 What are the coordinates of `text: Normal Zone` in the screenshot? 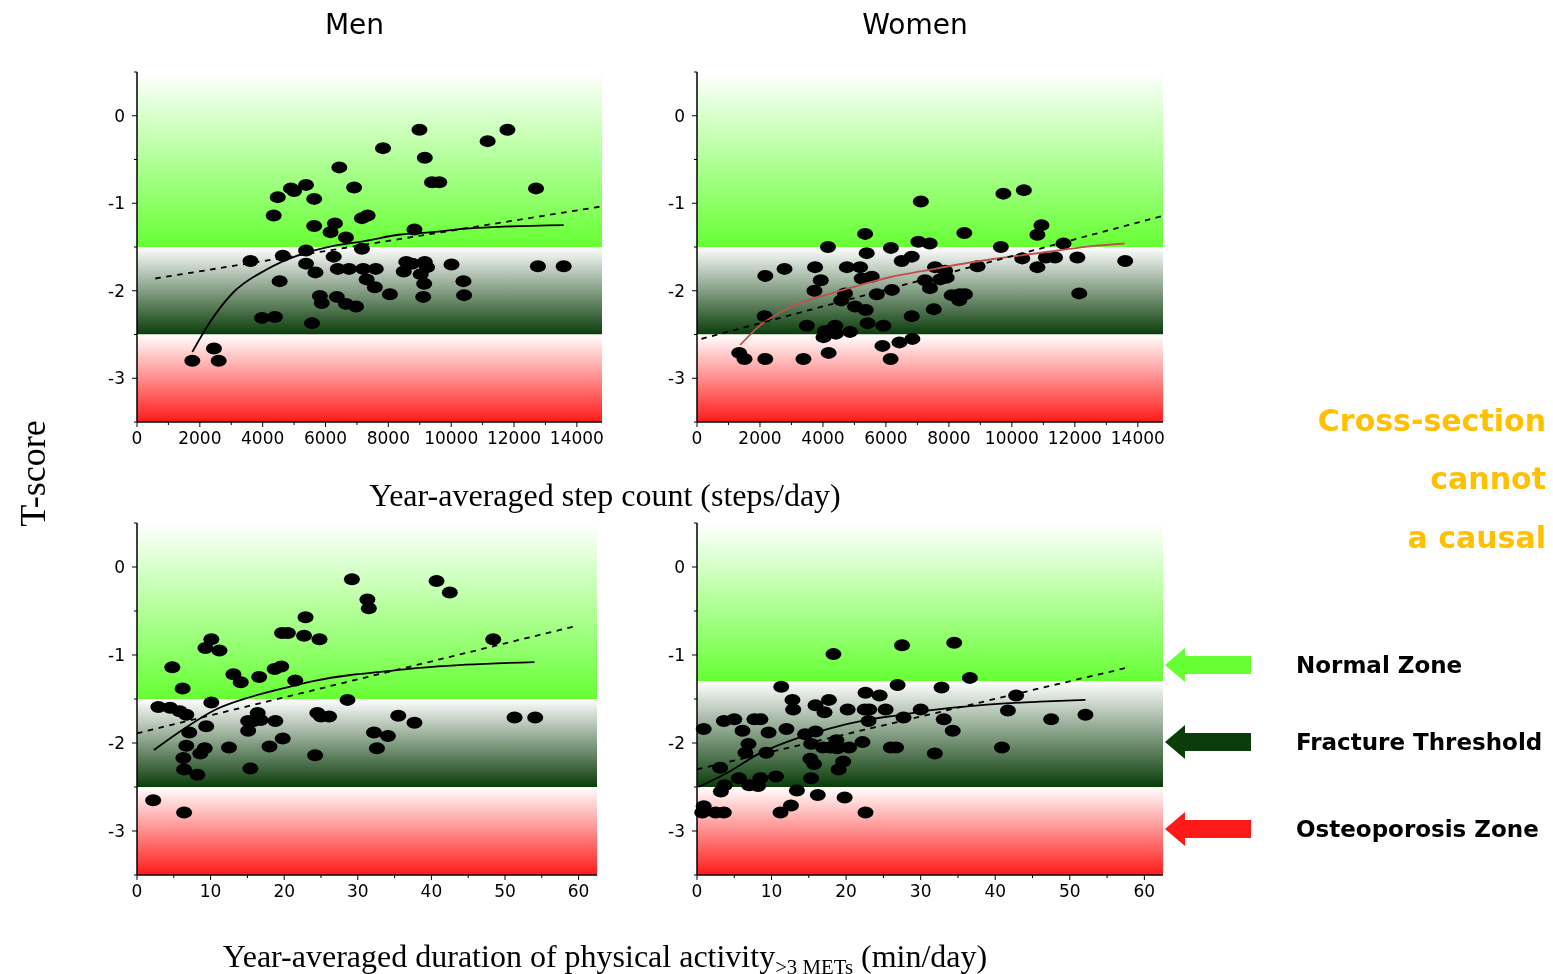 It's located at (1379, 665).